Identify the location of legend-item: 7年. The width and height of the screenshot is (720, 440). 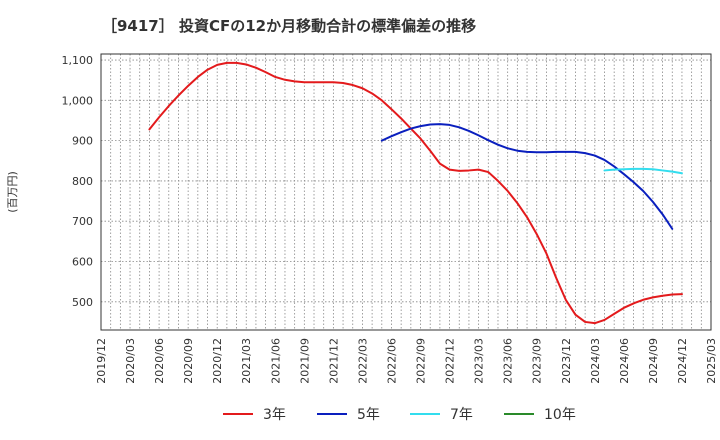
(441, 415).